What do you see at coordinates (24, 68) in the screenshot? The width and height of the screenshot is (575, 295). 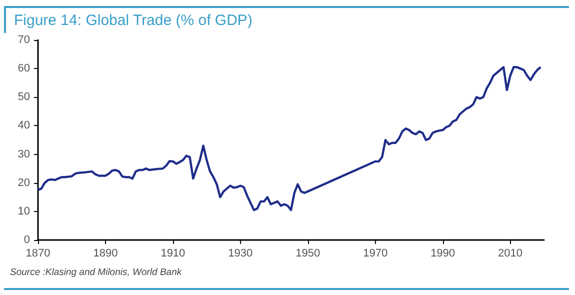 I see `y-tick-label: 60` at bounding box center [24, 68].